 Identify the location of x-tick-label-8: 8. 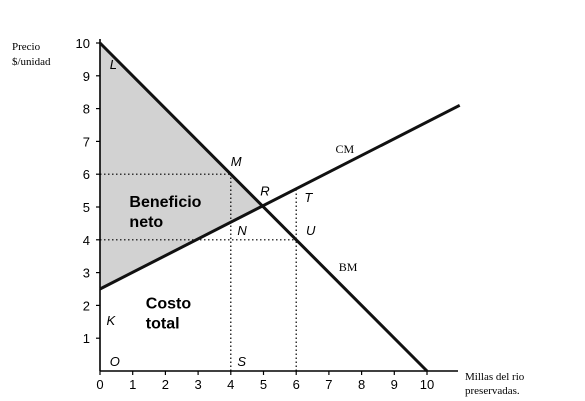
(361, 384).